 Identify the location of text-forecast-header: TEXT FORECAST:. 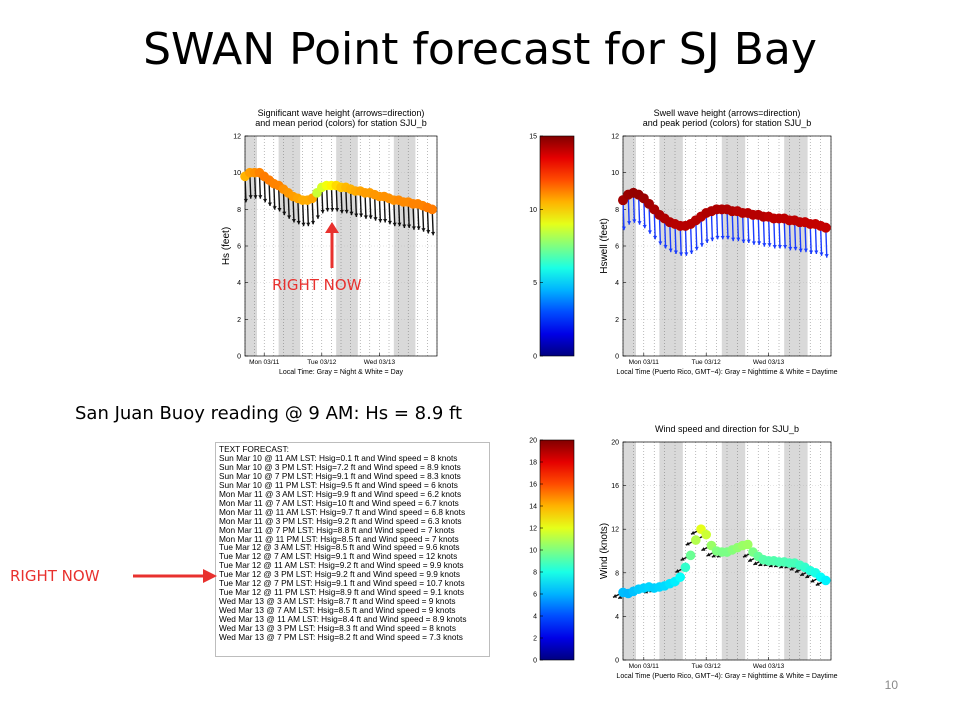
(254, 449).